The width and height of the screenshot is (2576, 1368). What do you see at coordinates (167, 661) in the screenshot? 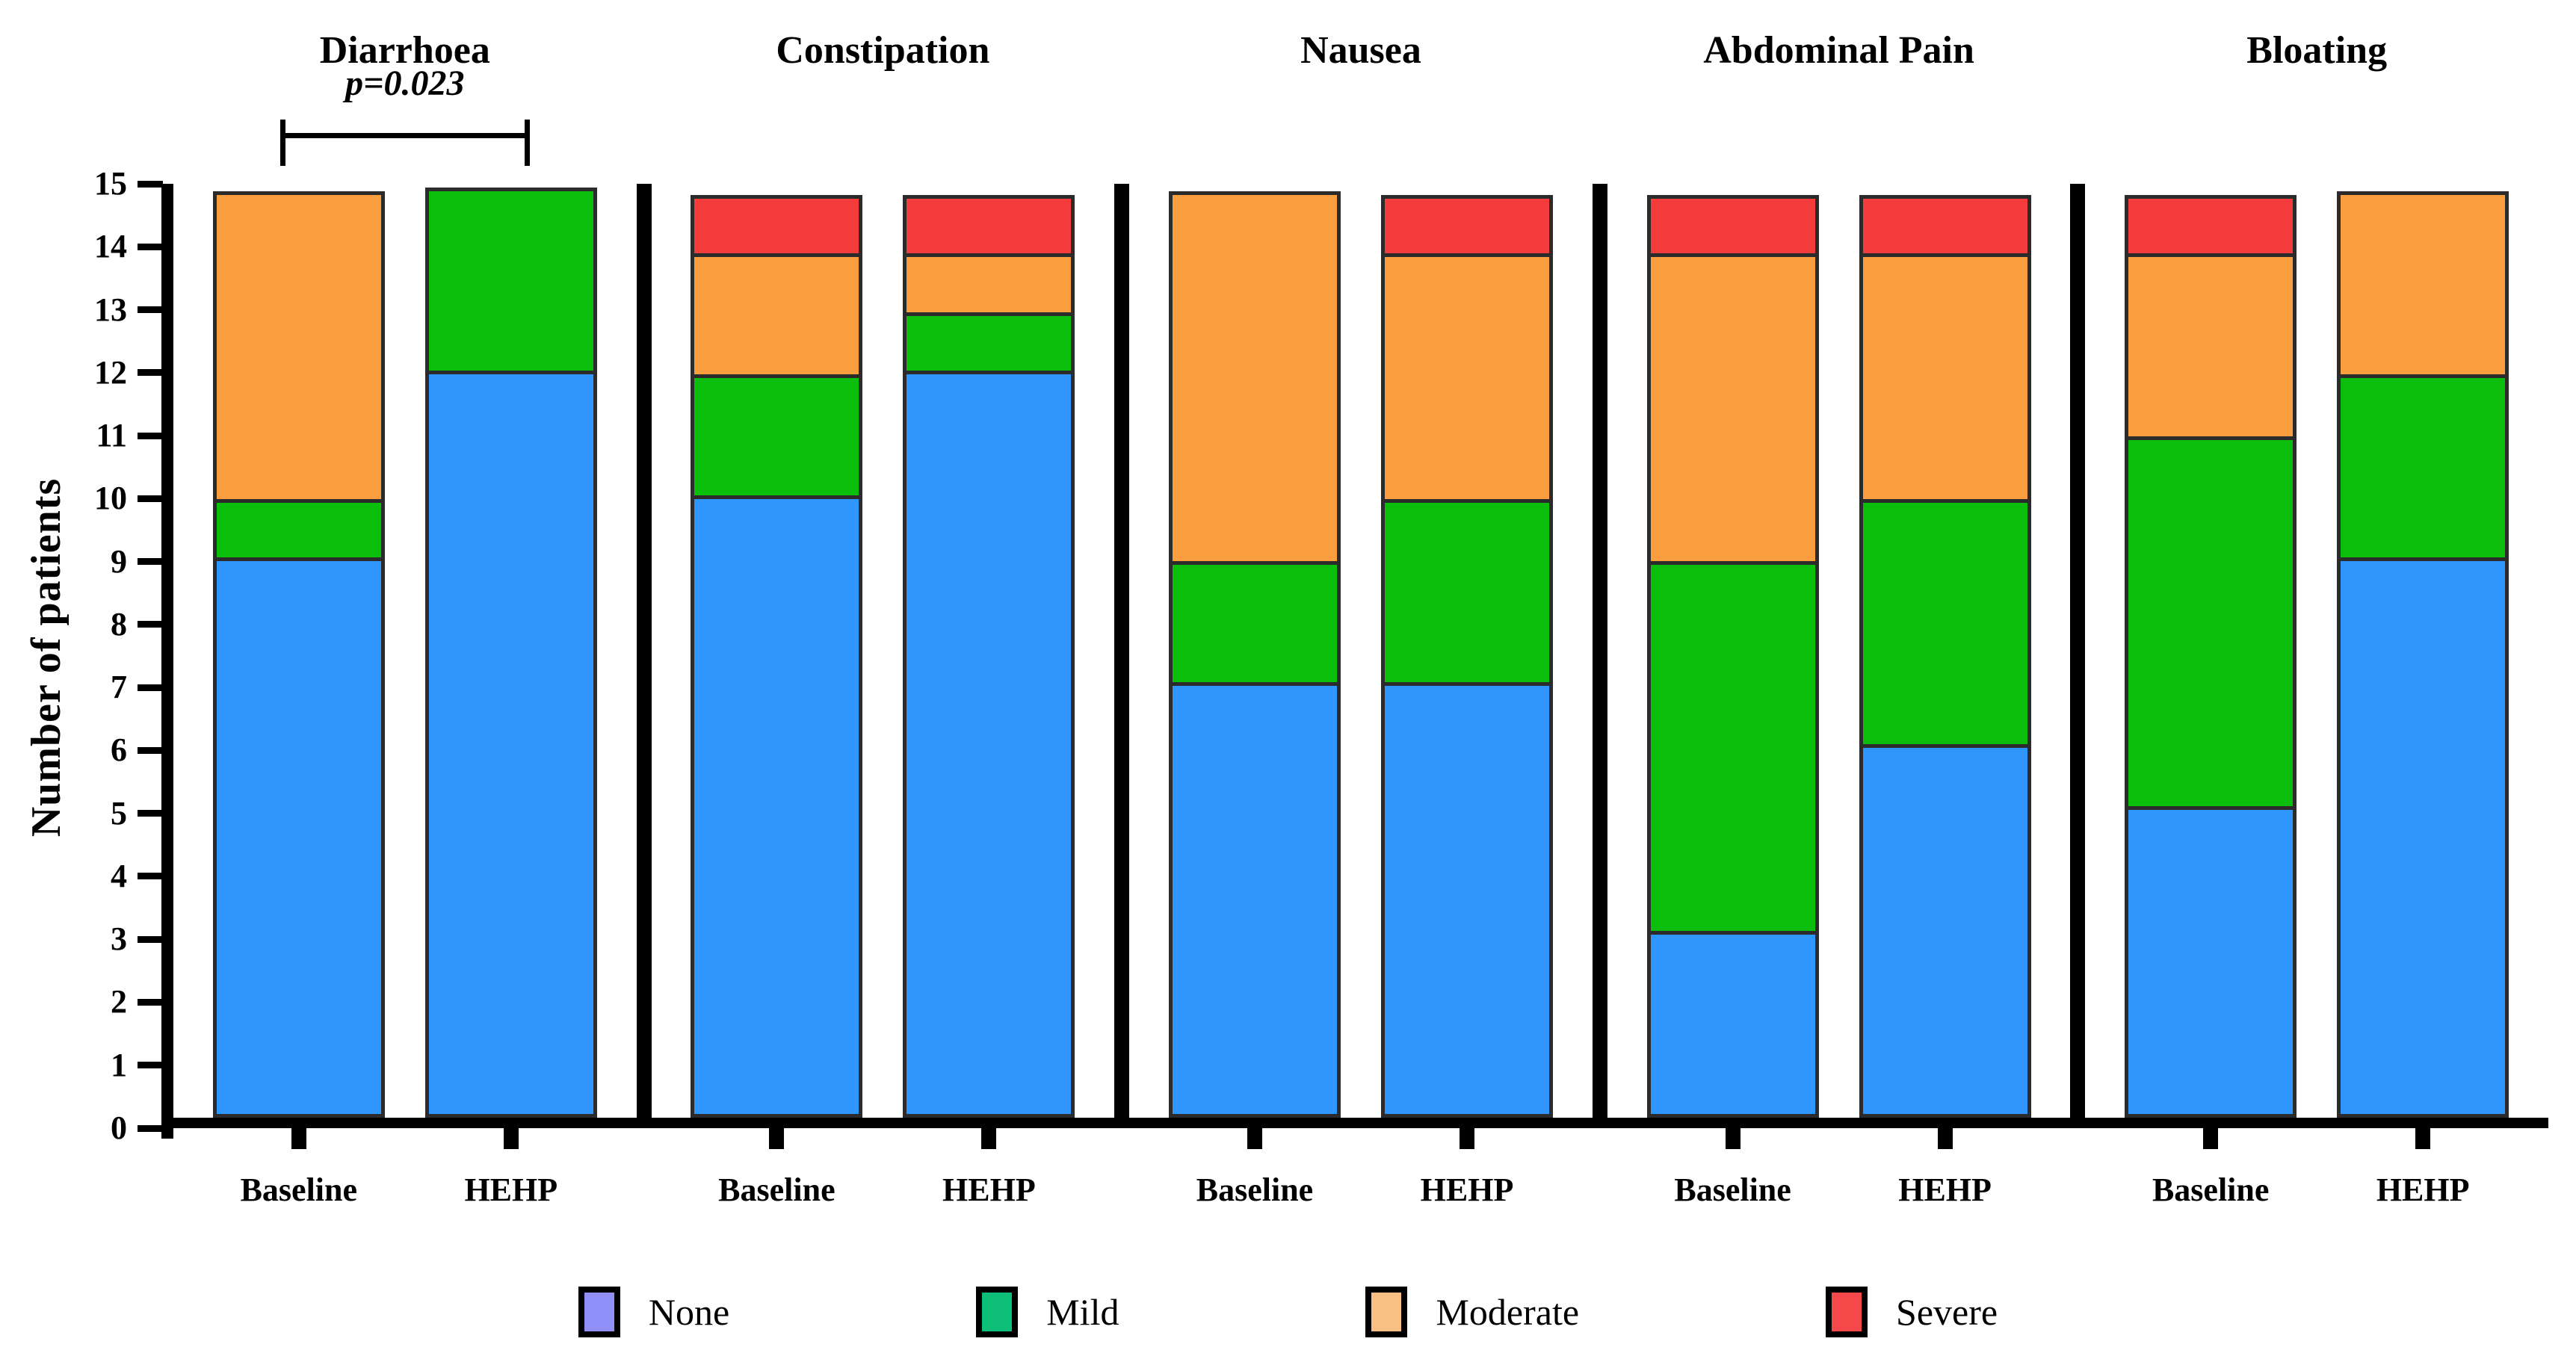
I see `y-axis-line` at bounding box center [167, 661].